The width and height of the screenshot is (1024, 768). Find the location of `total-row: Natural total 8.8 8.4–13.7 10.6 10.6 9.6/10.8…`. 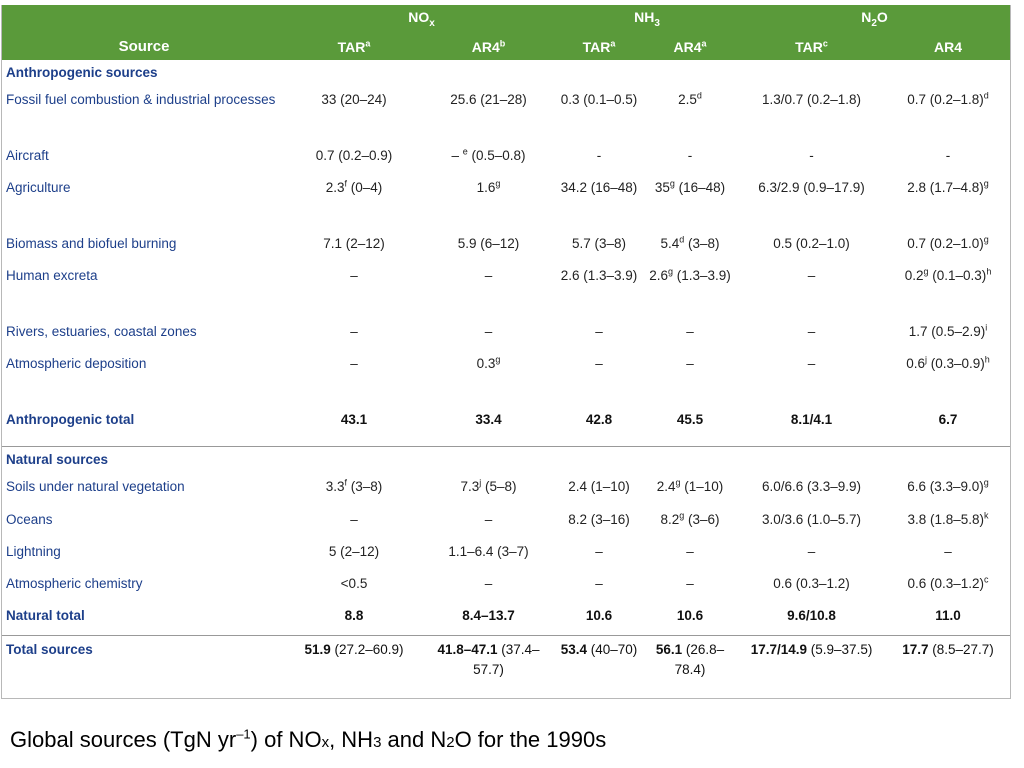

total-row: Natural total 8.8 8.4–13.7 10.6 10.6 9.6/10.8… is located at coordinates (506, 619).